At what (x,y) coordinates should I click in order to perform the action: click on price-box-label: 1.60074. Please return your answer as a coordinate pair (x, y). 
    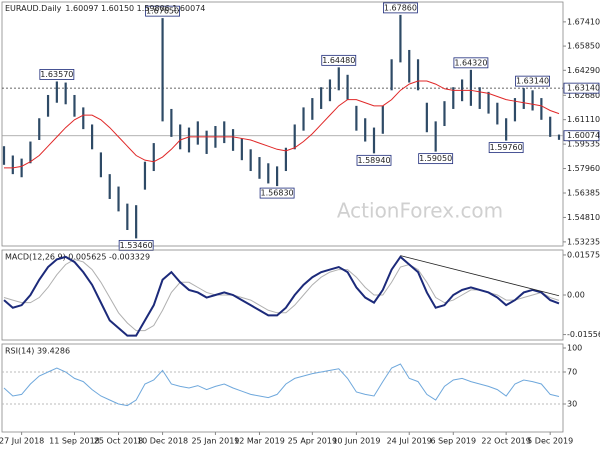
    Looking at the image, I should click on (583, 135).